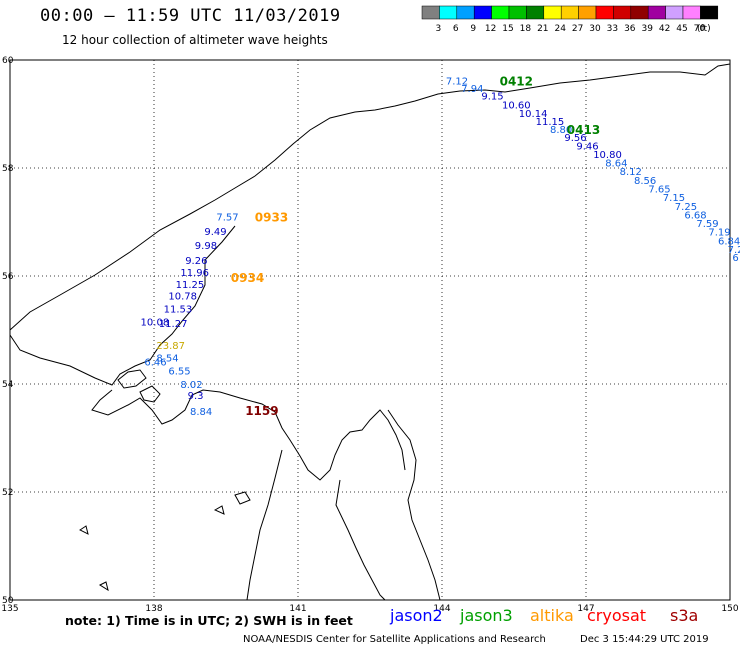 The height and width of the screenshot is (650, 740). Describe the element at coordinates (416, 615) in the screenshot. I see `satellite-name: jason2` at that location.